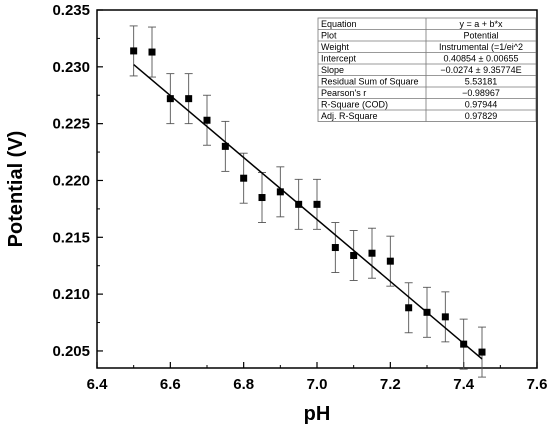 The width and height of the screenshot is (550, 432). I want to click on x-tick-label: 7.6, so click(537, 384).